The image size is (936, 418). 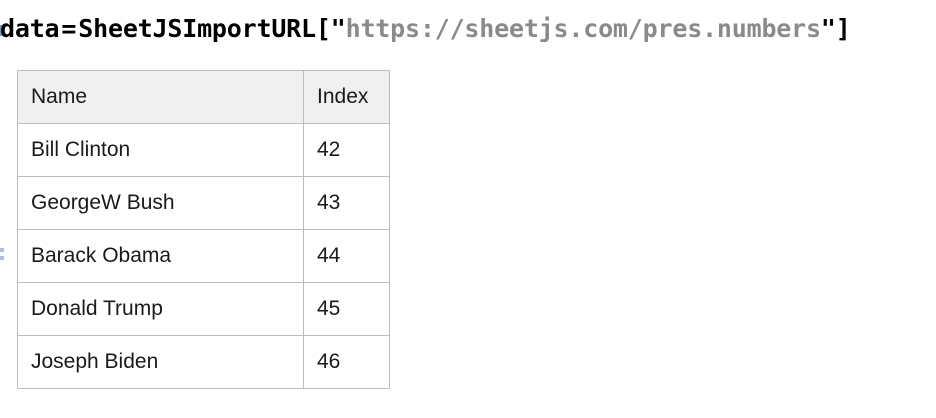 I want to click on table-header-row: Name Index, so click(x=203, y=97).